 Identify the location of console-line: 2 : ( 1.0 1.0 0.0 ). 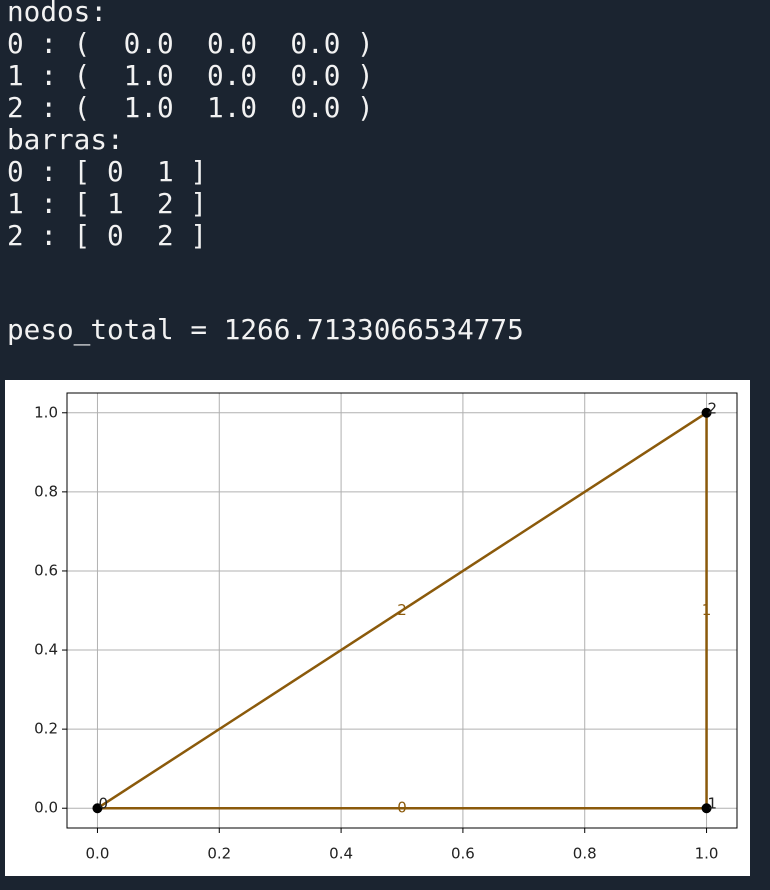
(190, 107).